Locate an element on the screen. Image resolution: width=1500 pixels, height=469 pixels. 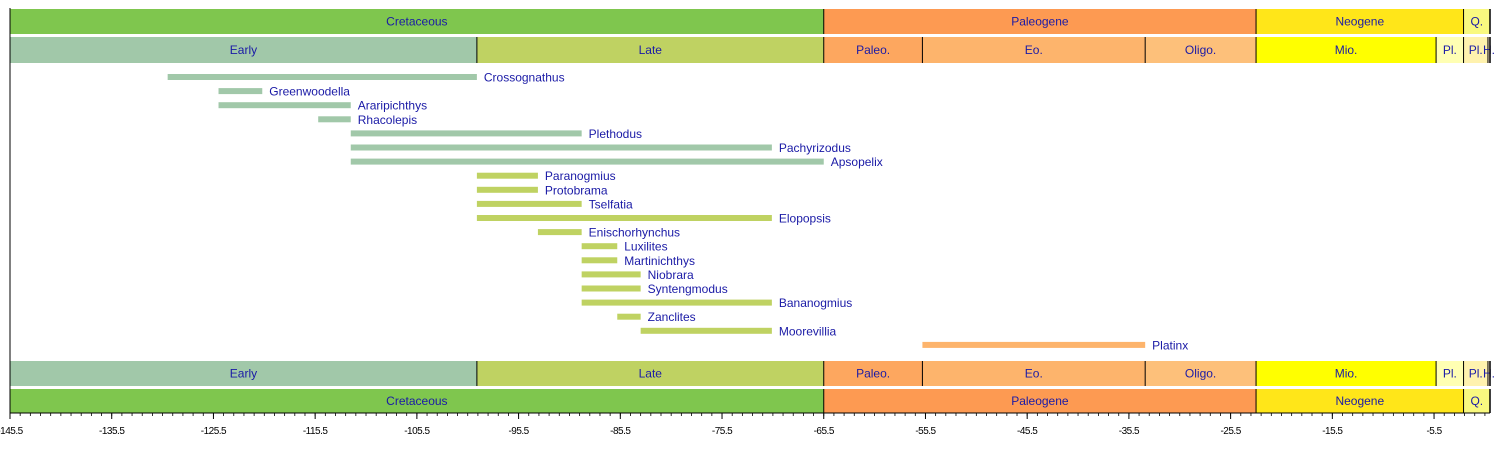
taxon-label: Moorevillia is located at coordinates (808, 331).